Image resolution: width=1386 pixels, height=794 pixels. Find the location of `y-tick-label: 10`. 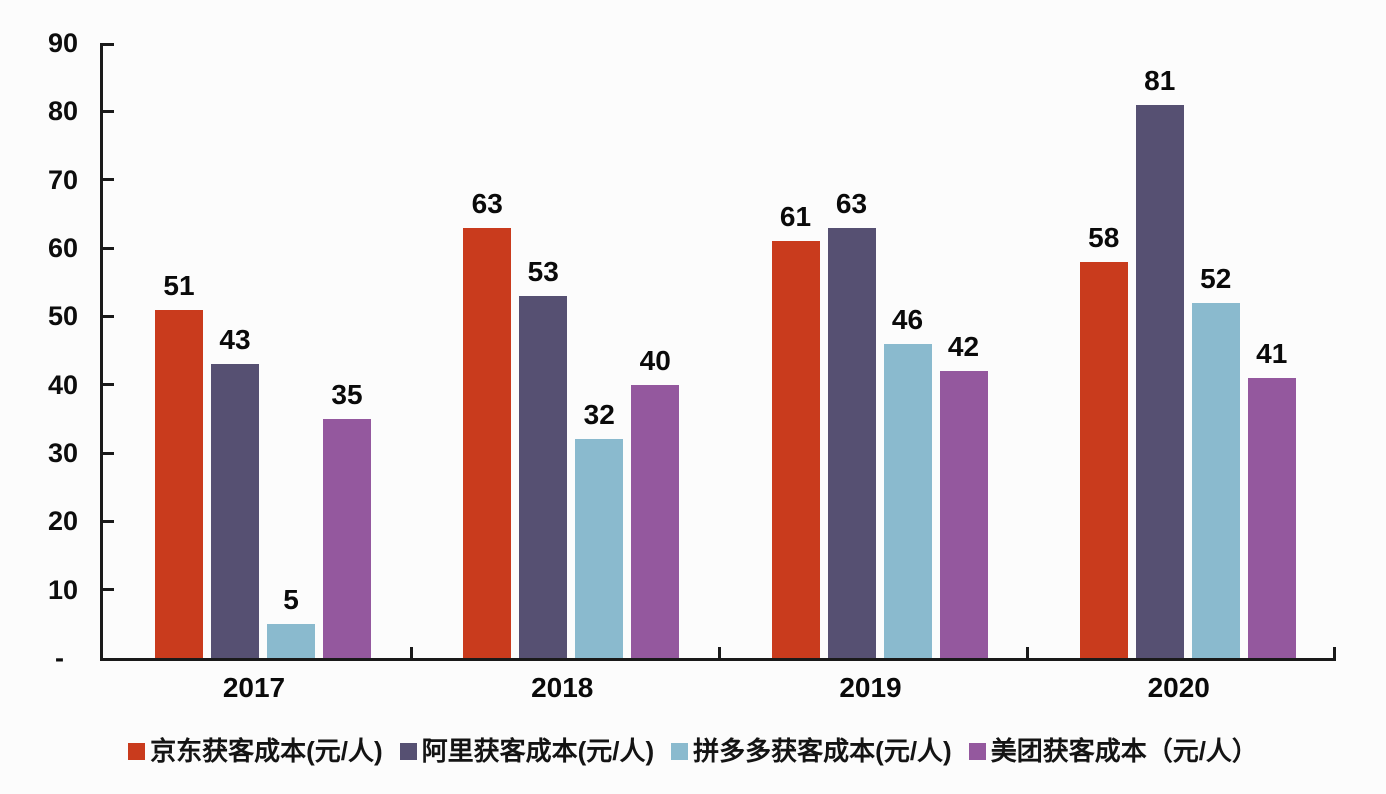

y-tick-label: 10 is located at coordinates (62, 589).